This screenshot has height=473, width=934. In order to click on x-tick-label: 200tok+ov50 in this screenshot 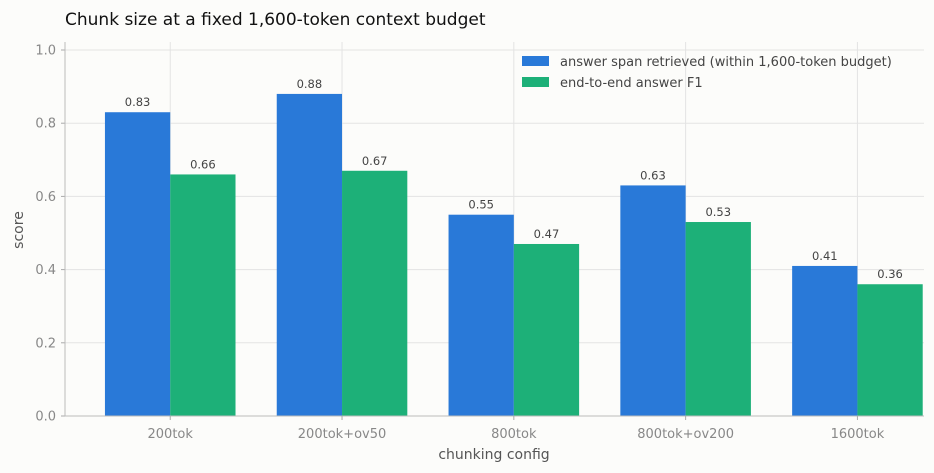, I will do `click(342, 434)`.